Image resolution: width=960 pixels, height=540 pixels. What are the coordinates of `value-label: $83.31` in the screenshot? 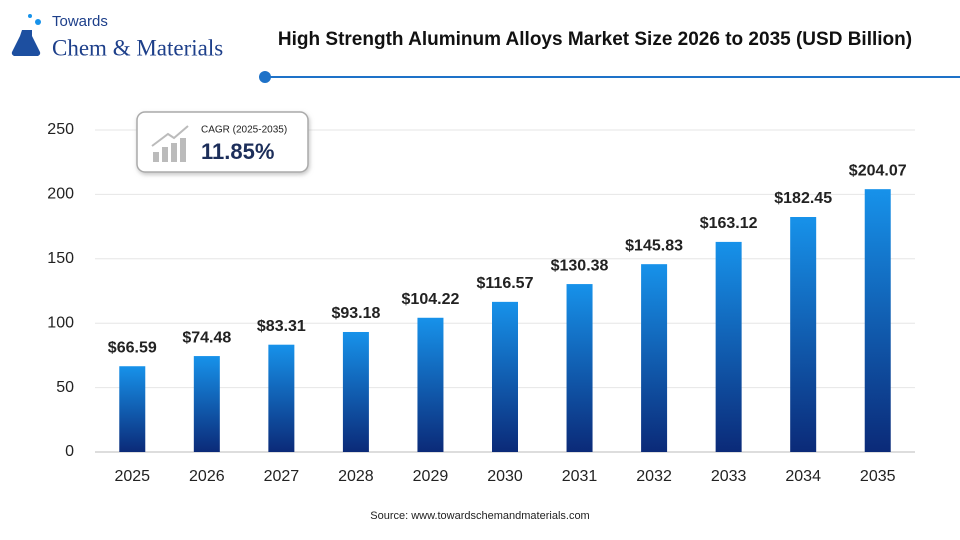 It's located at (281, 326).